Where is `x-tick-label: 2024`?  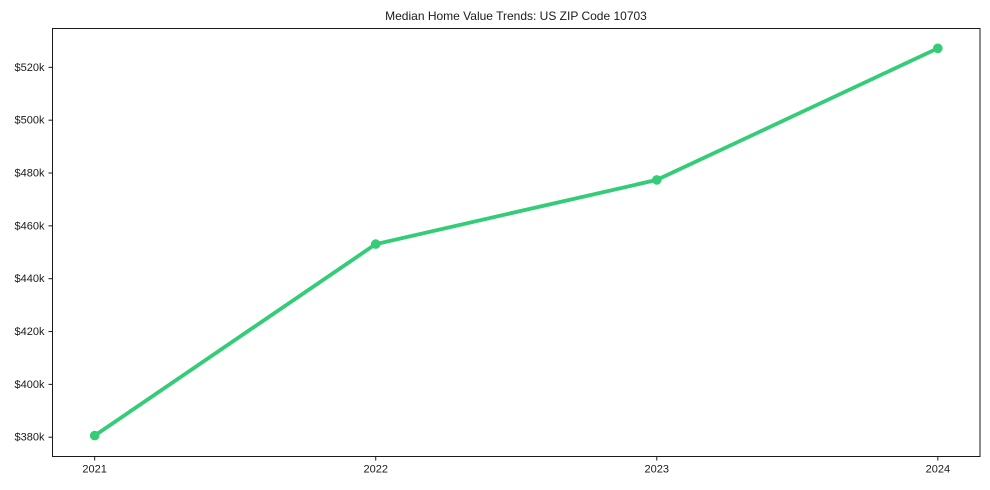 x-tick-label: 2024 is located at coordinates (938, 470).